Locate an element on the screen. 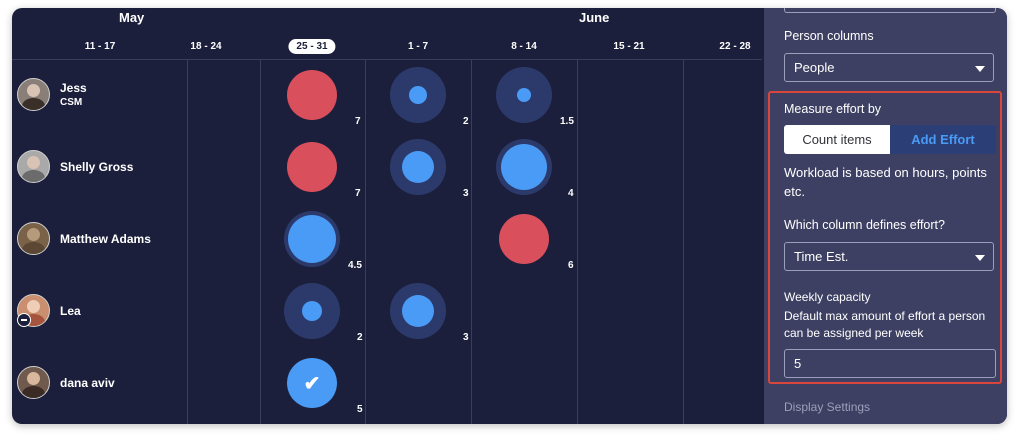  week-header: 18 - 24 is located at coordinates (206, 46).